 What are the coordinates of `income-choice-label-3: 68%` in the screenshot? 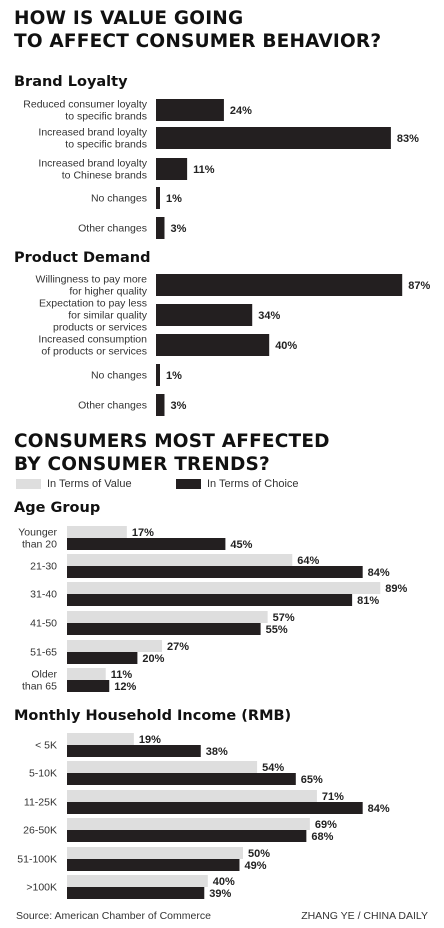 It's located at (322, 837).